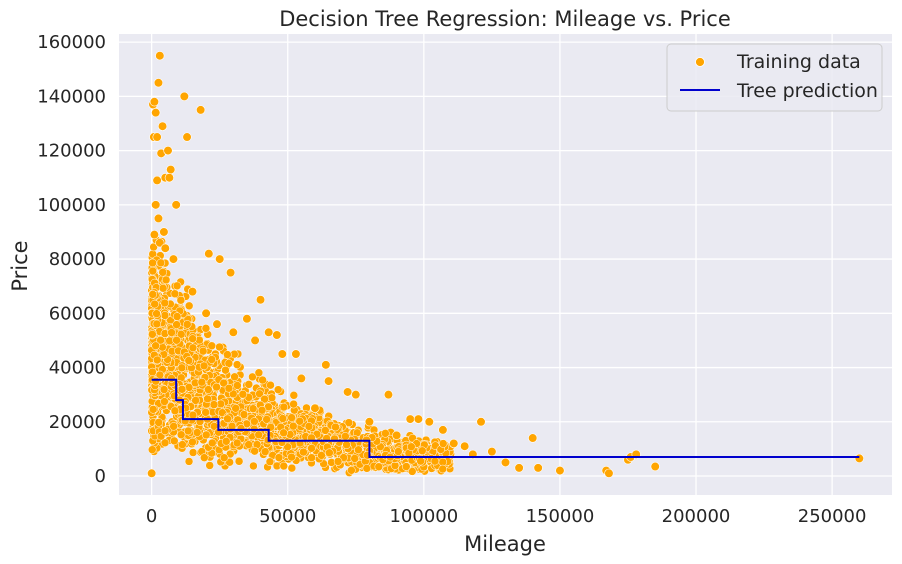 The width and height of the screenshot is (902, 564). What do you see at coordinates (71, 42) in the screenshot?
I see `y-tick-label: 160000` at bounding box center [71, 42].